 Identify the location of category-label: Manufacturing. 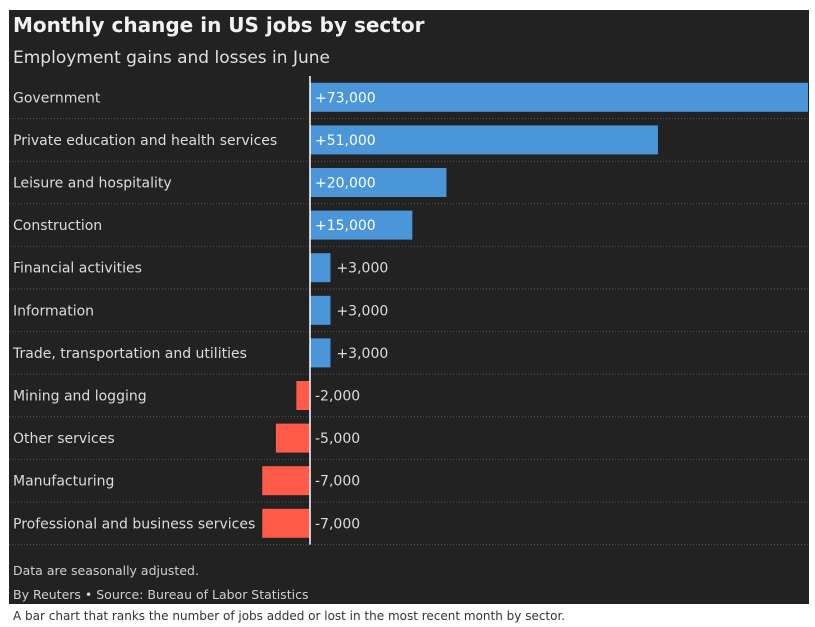
(63, 482).